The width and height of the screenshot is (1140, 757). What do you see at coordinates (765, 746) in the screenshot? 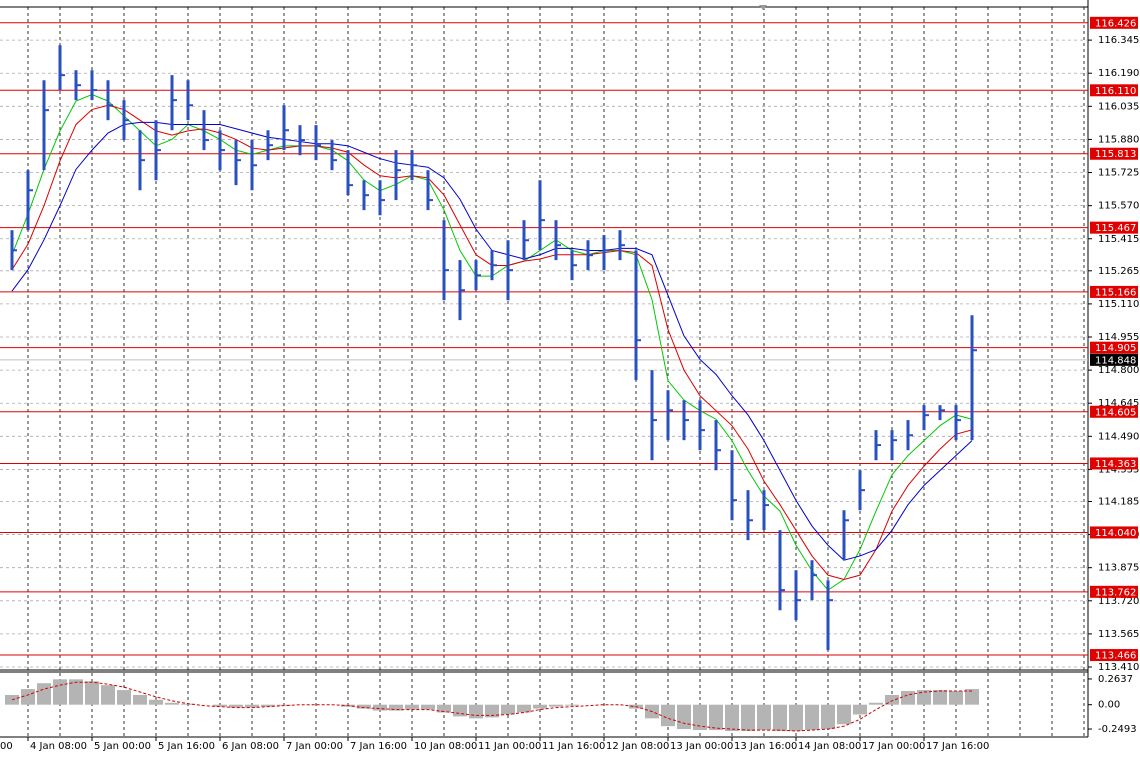
I see `x-tick-label: 13 Jan 16:00` at bounding box center [765, 746].